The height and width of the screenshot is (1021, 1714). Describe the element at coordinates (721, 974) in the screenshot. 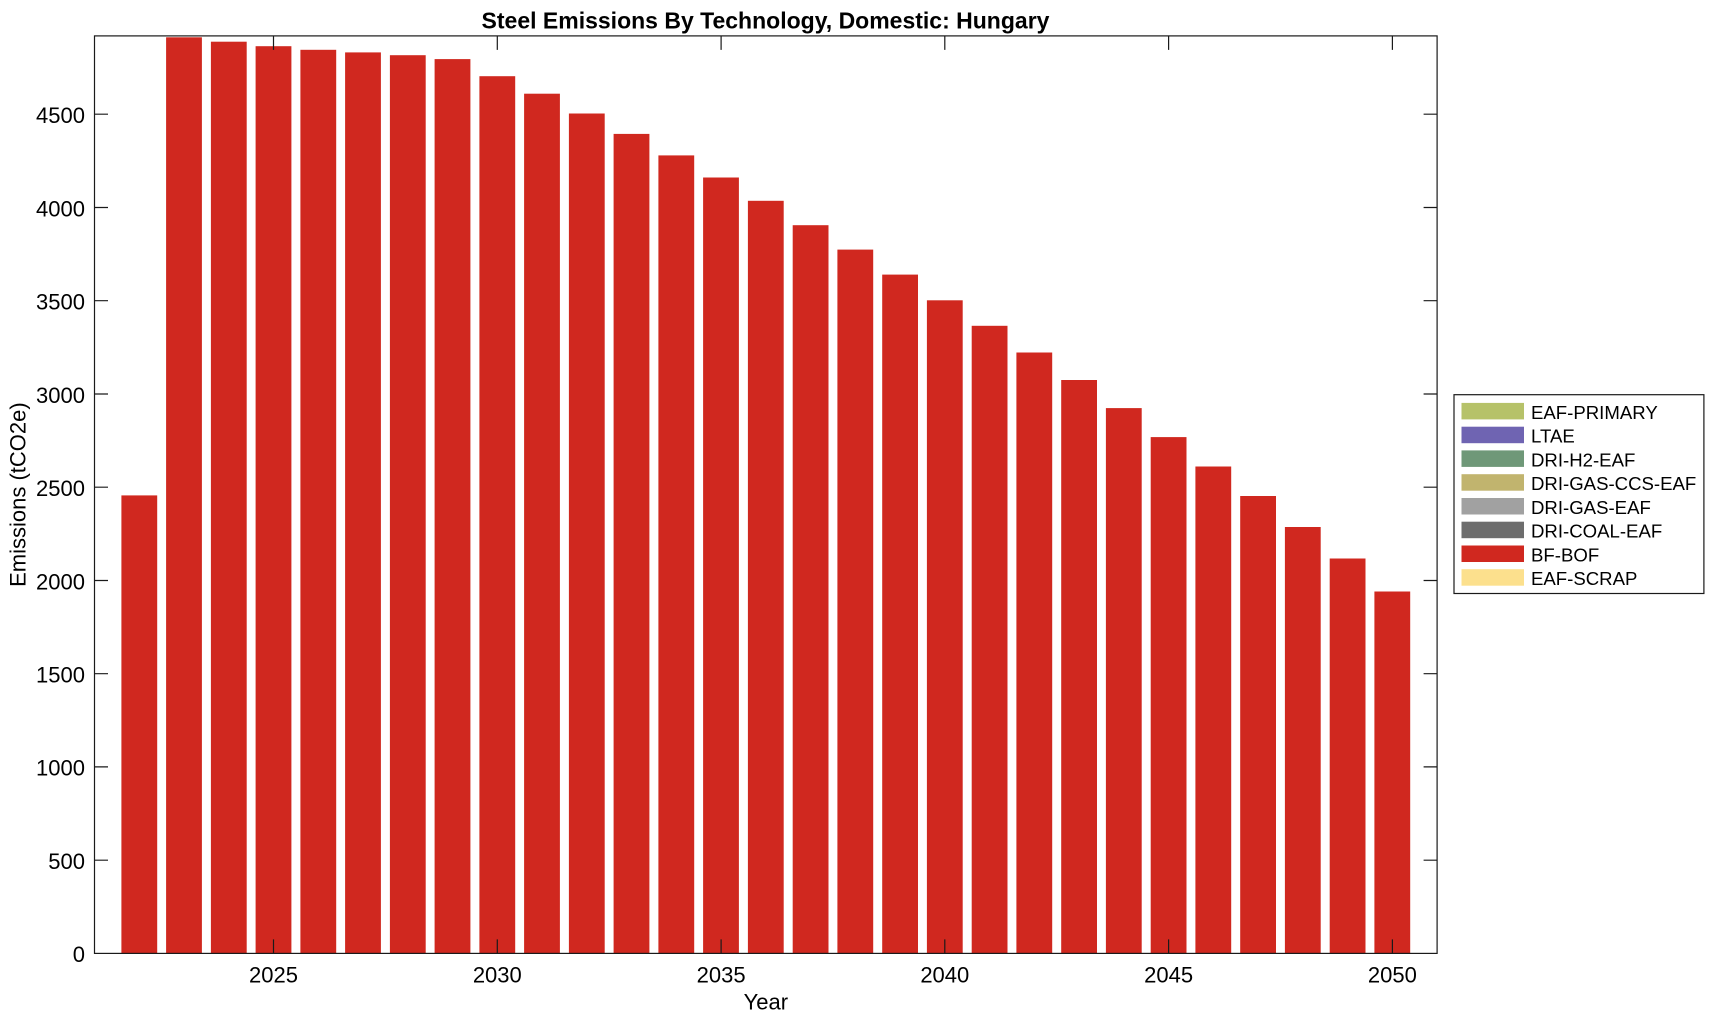

I see `svg-text: 2035` at that location.